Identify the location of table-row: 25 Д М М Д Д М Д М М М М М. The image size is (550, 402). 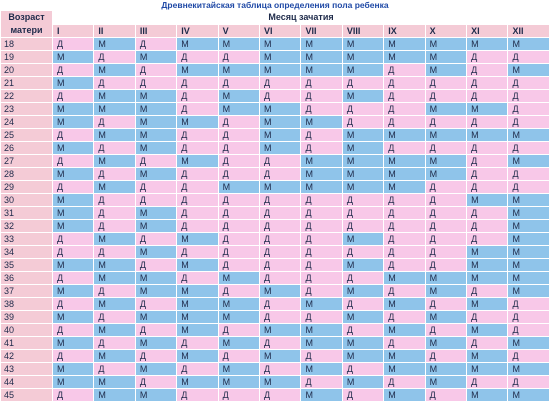
(275, 135).